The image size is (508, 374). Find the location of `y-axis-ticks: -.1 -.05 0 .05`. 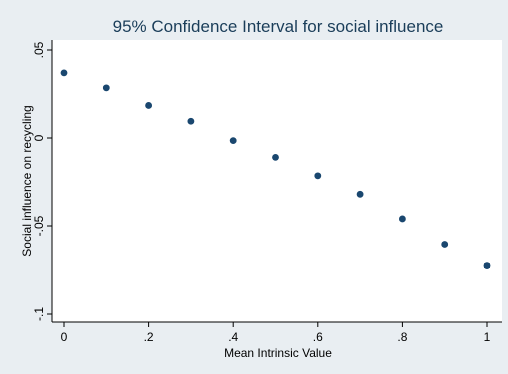

y-axis-ticks: -.1 -.05 0 .05 is located at coordinates (42, 181).